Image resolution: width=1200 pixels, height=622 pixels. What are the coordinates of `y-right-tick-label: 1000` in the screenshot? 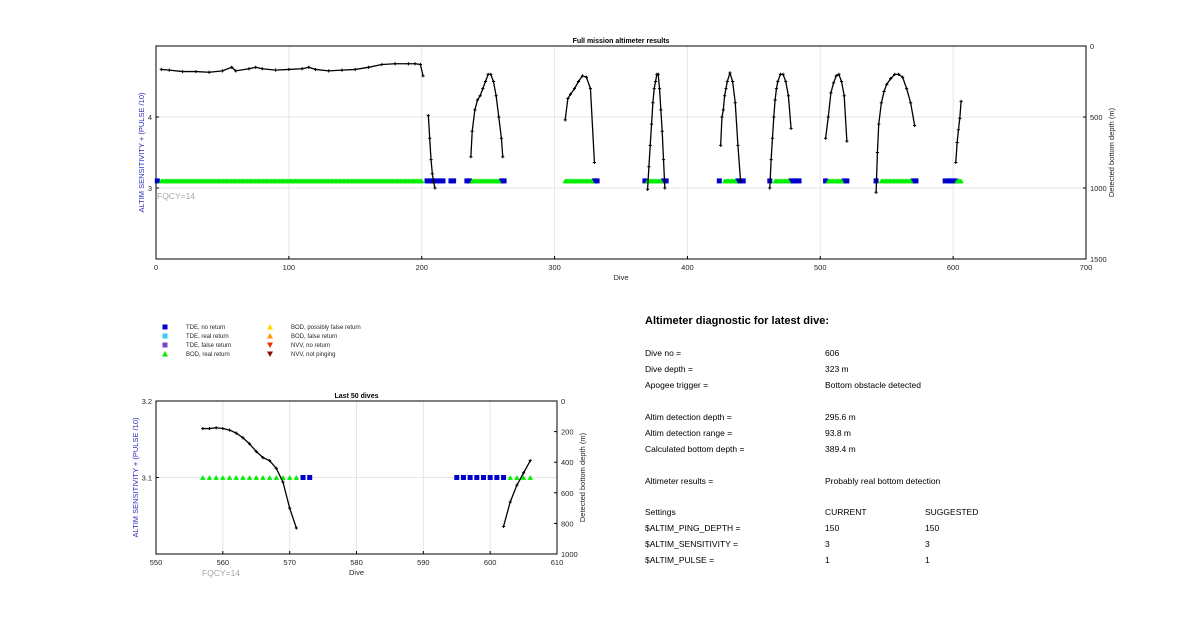 It's located at (1098, 188).